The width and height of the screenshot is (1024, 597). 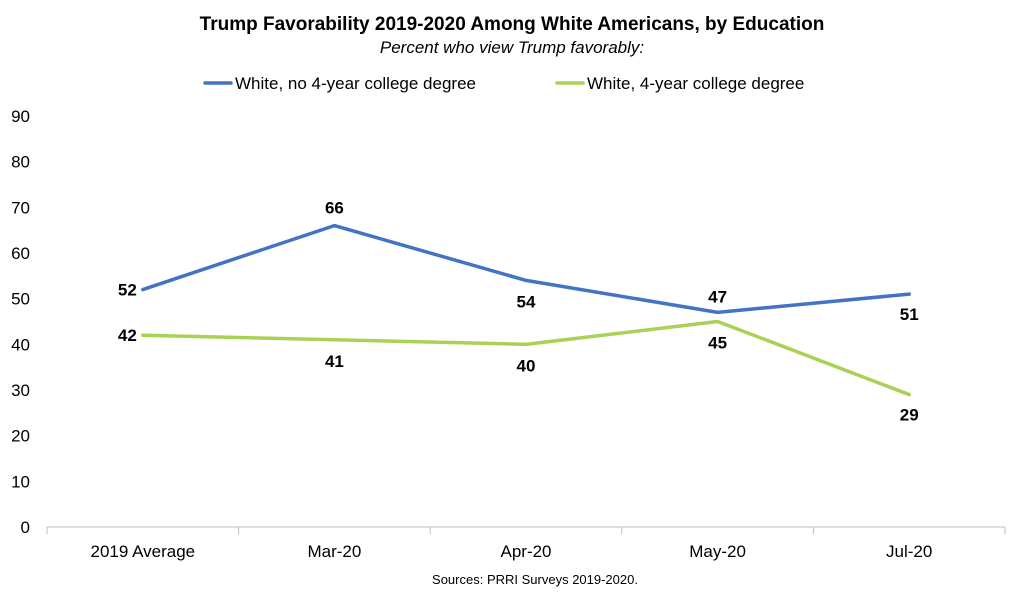 What do you see at coordinates (20, 299) in the screenshot?
I see `y-tick-label: 50` at bounding box center [20, 299].